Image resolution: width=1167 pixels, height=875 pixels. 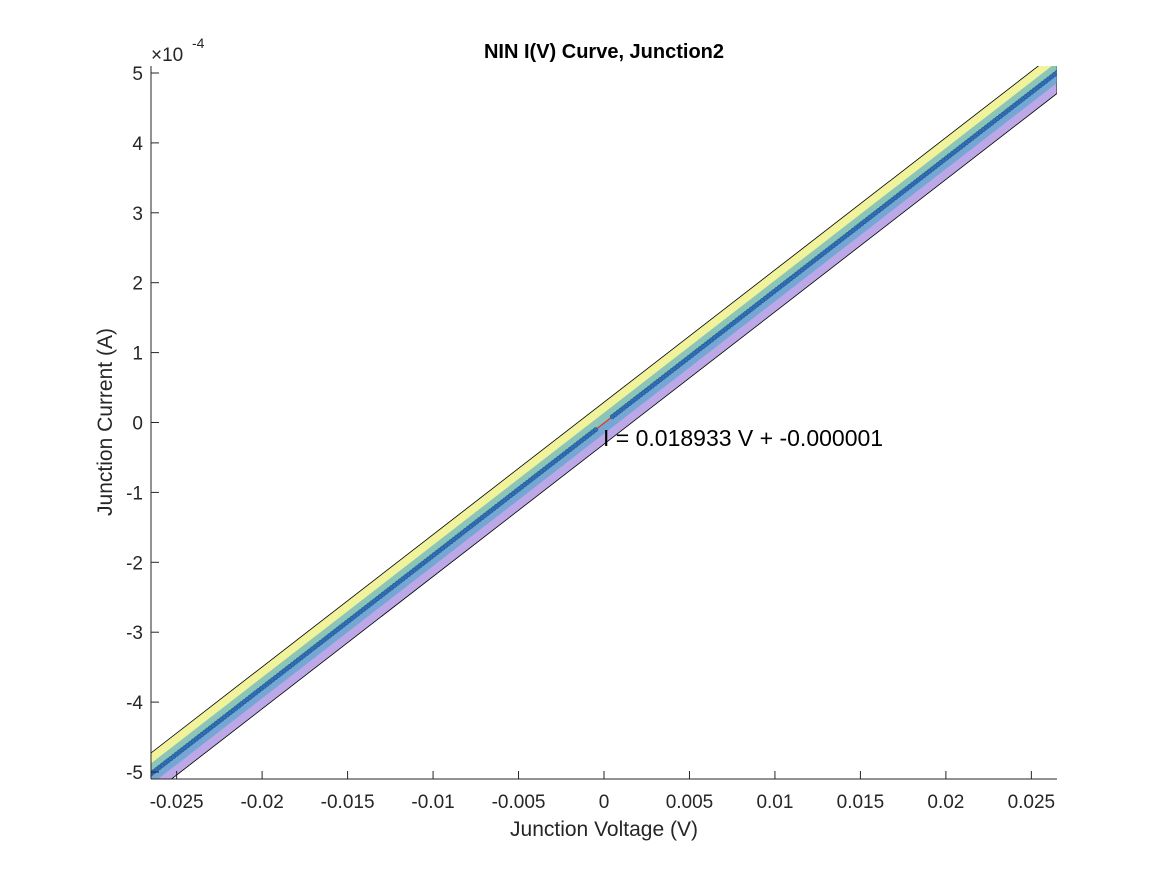 What do you see at coordinates (774, 802) in the screenshot?
I see `x-tick-label: 0.01` at bounding box center [774, 802].